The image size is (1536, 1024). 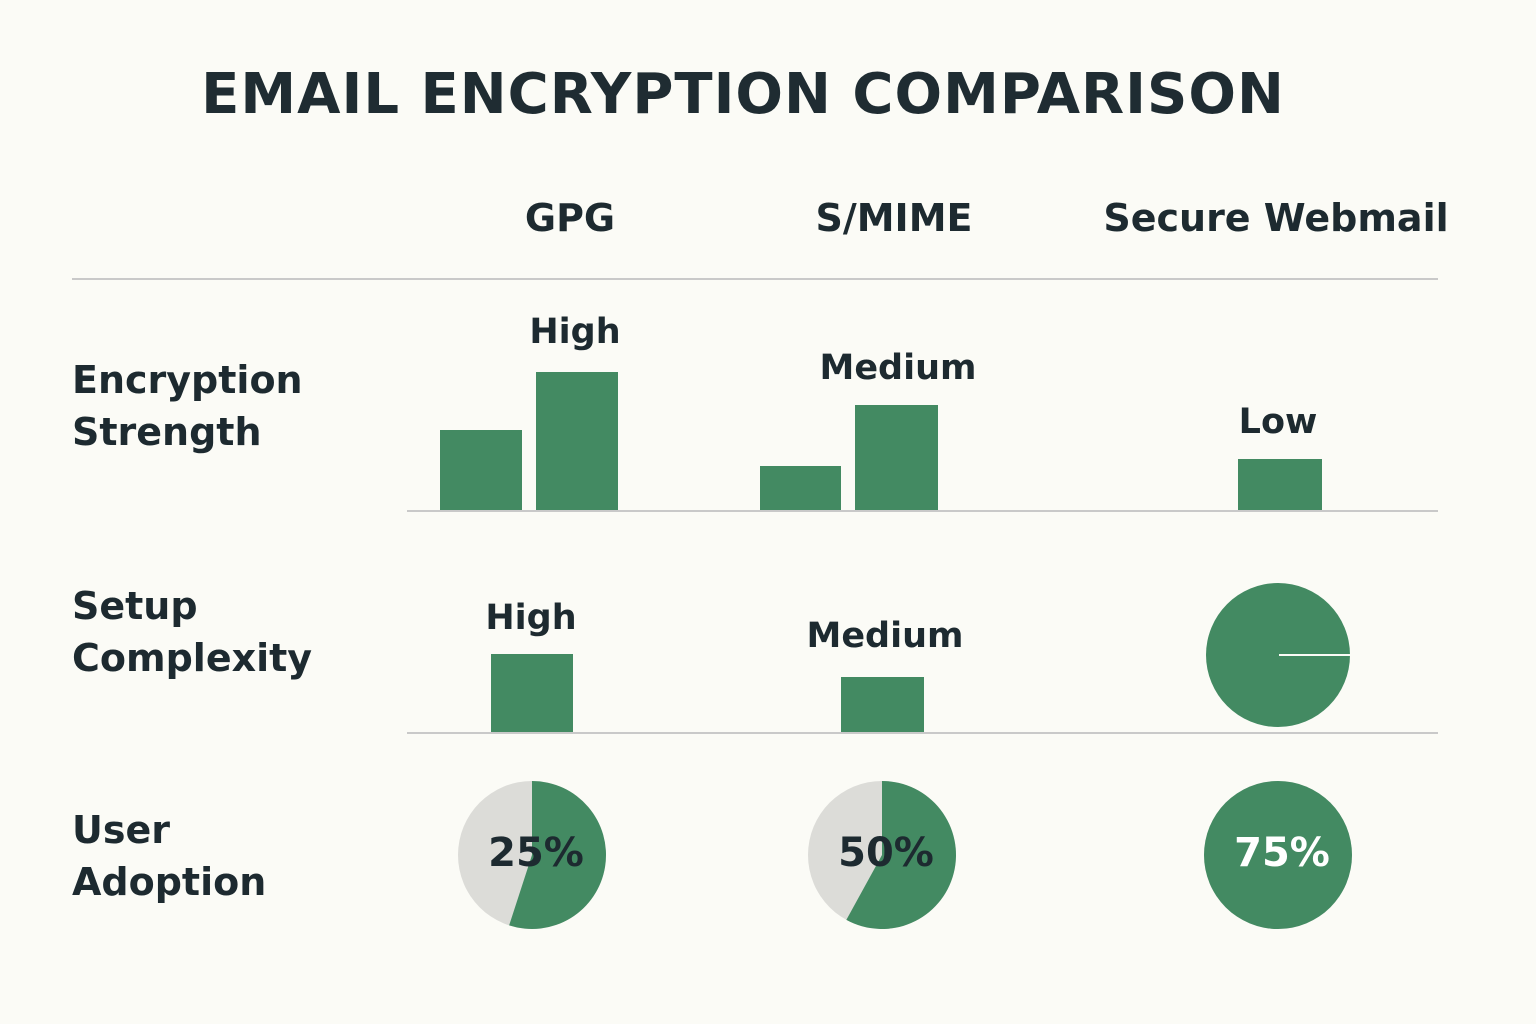 I want to click on header-divider, so click(x=755, y=279).